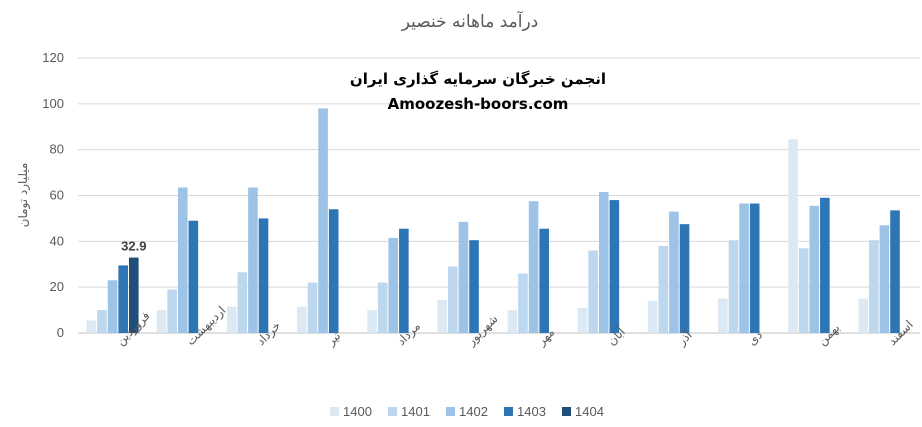 Image resolution: width=922 pixels, height=427 pixels. I want to click on y-tick-label: 20, so click(57, 286).